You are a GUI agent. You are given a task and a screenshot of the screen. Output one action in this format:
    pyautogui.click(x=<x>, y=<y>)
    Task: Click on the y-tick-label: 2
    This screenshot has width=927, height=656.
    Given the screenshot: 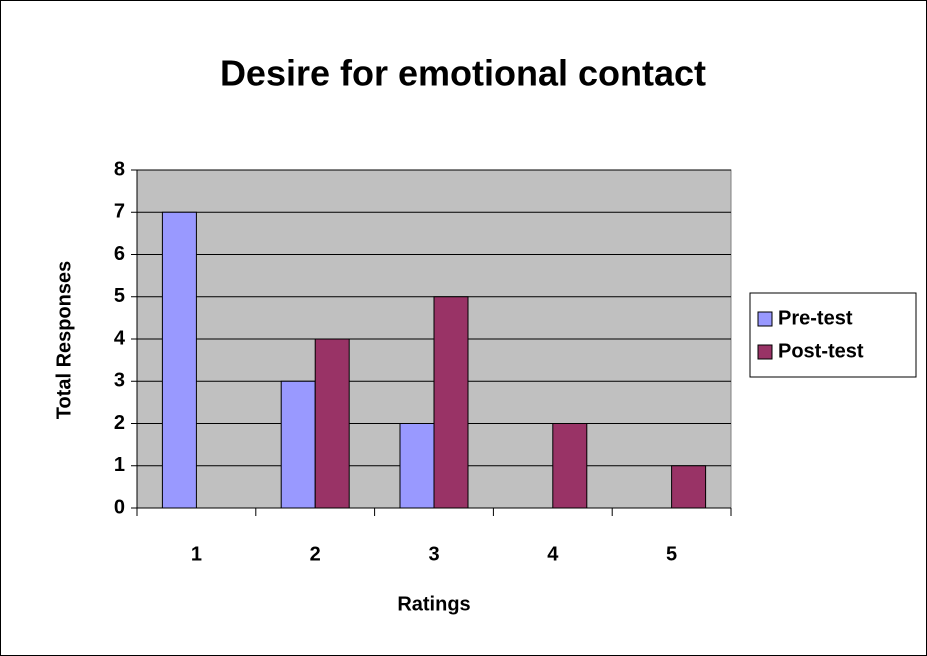 What is the action you would take?
    pyautogui.click(x=119, y=423)
    